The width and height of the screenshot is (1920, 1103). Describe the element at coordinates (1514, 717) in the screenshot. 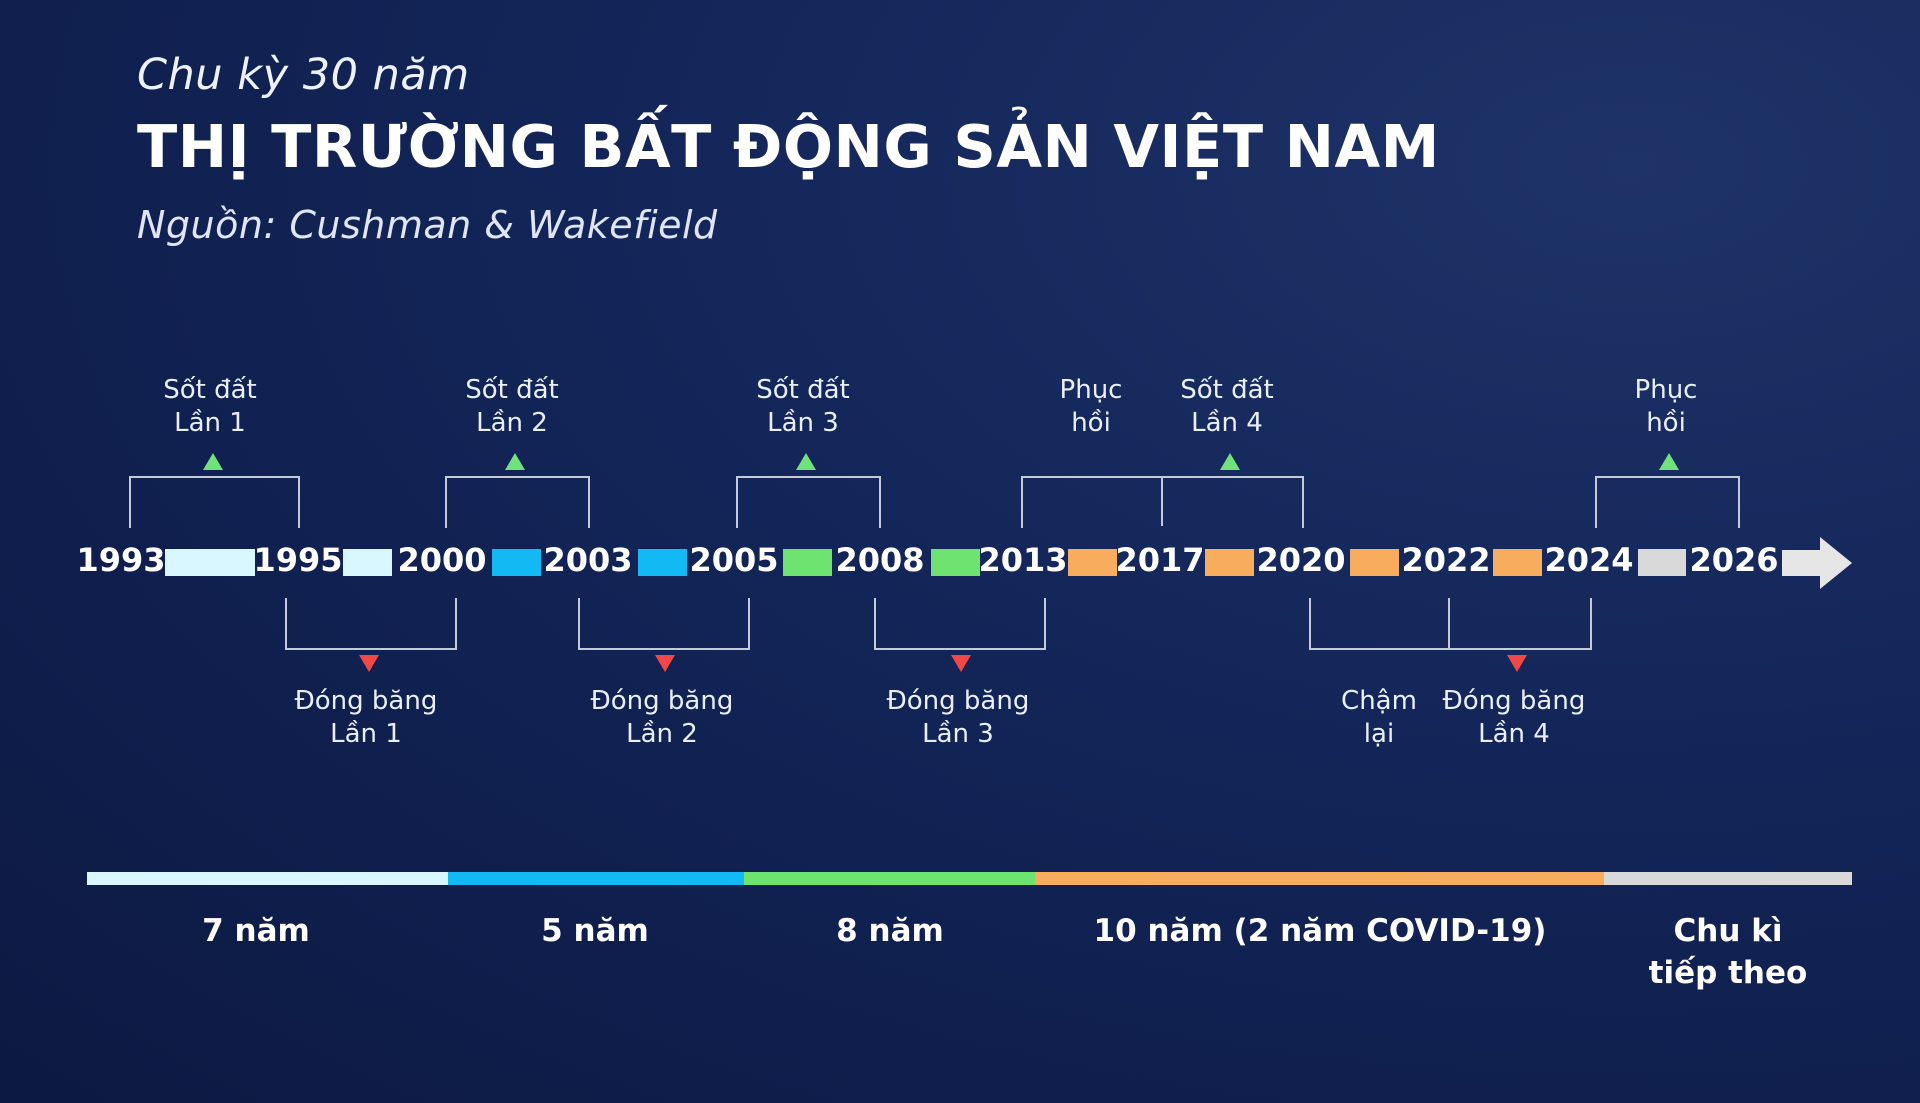

I see `event-label-below: Đóng băng Lần 4` at that location.